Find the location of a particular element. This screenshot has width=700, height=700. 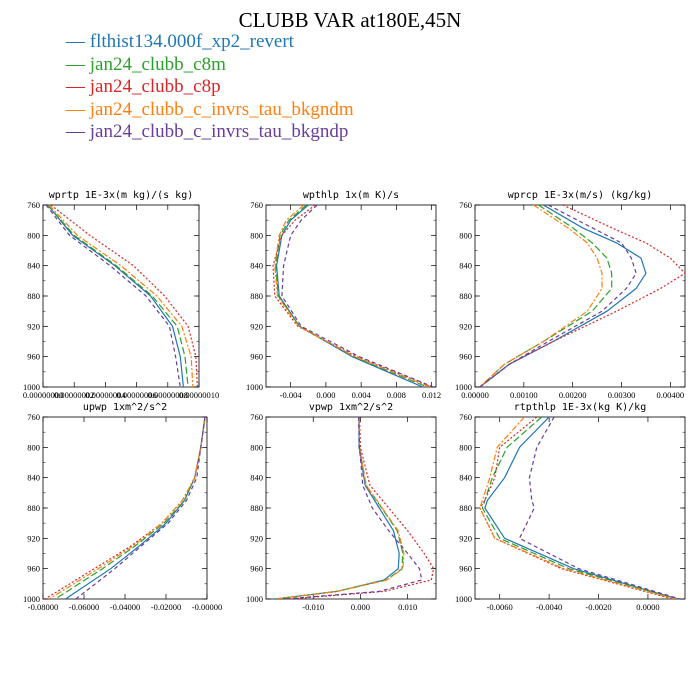

x-tick-label: -0.06000 is located at coordinates (84, 607).